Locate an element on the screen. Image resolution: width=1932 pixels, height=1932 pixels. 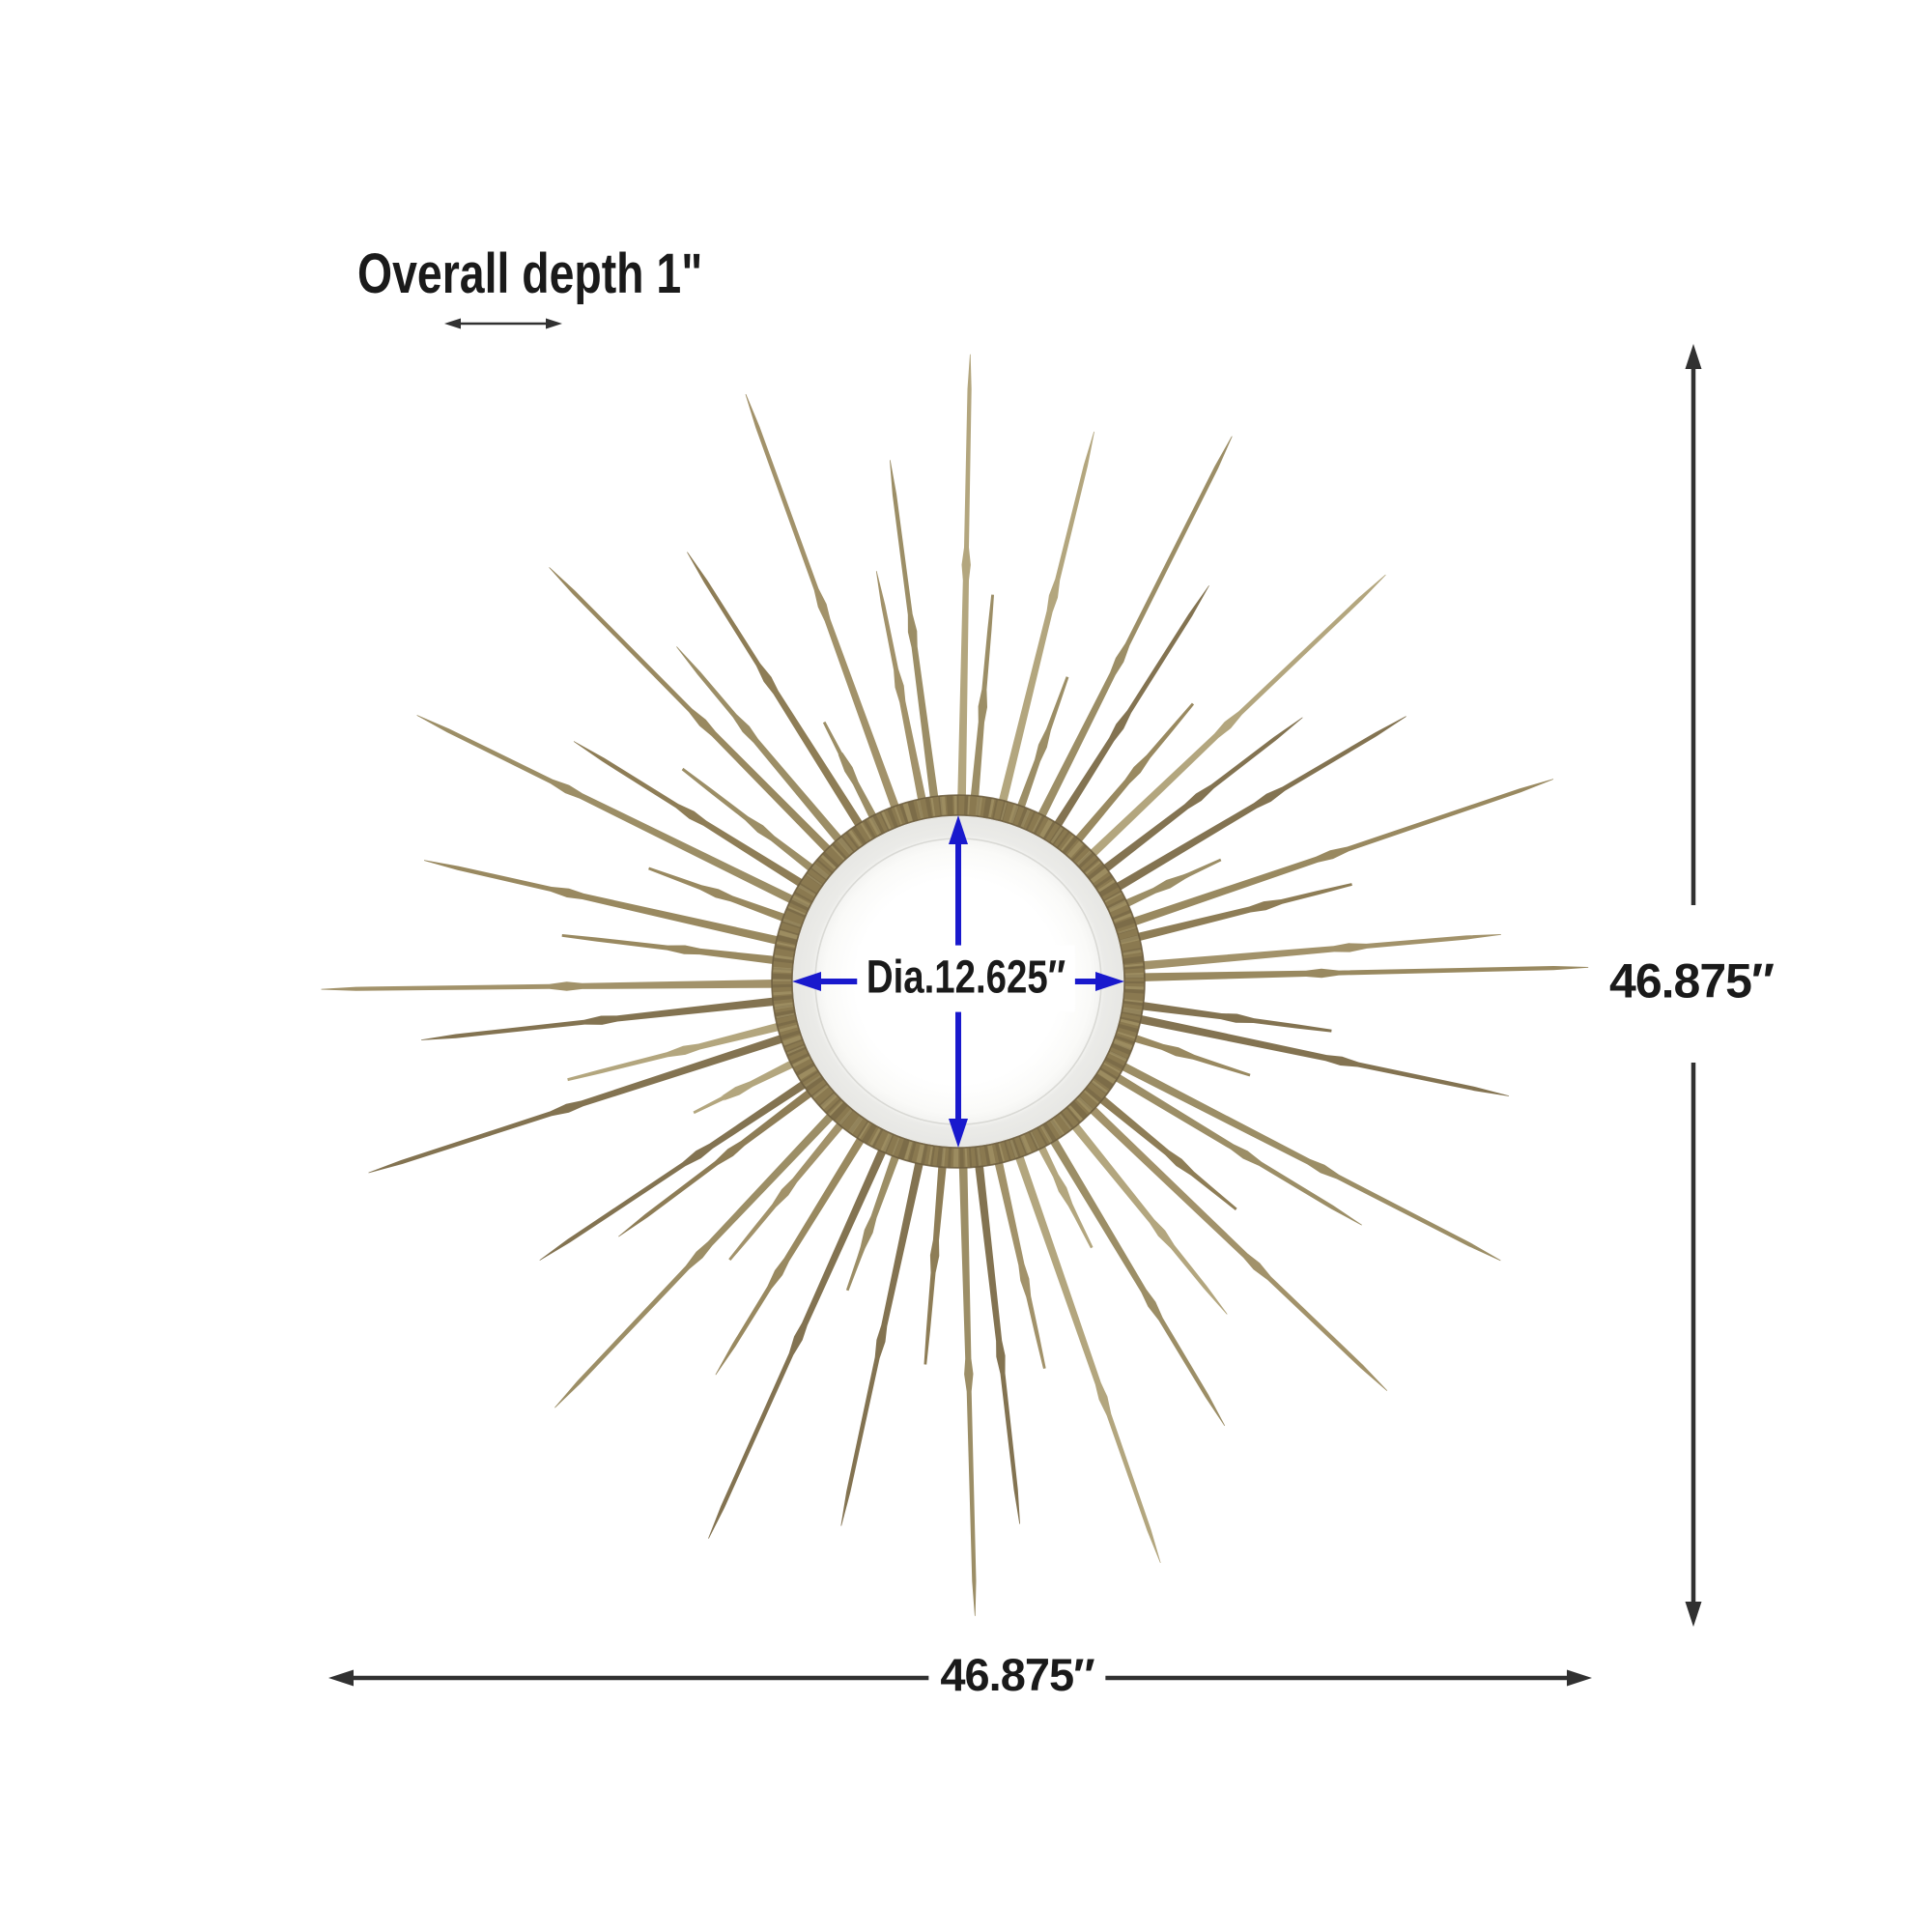
mirror-frame-ring is located at coordinates (958, 981).